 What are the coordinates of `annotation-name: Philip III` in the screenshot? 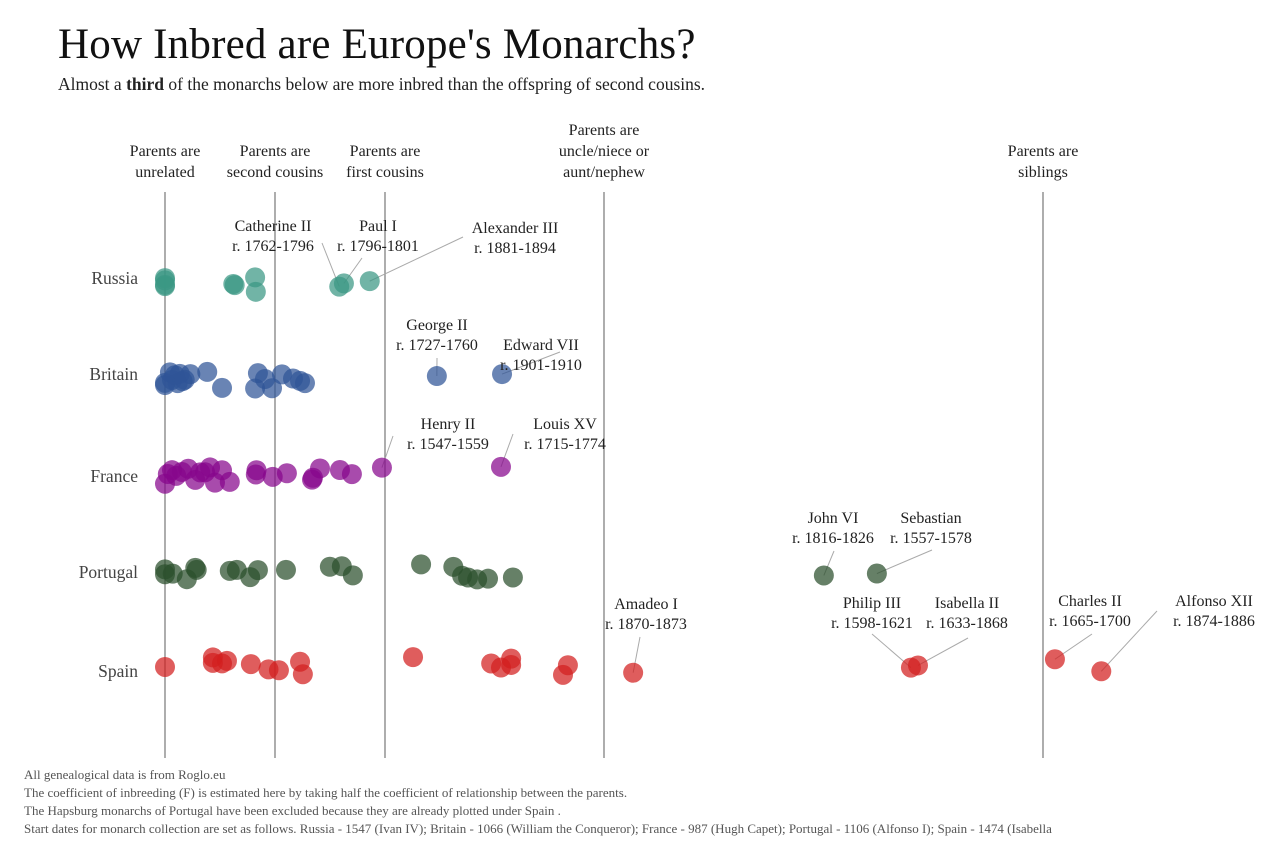 It's located at (872, 603).